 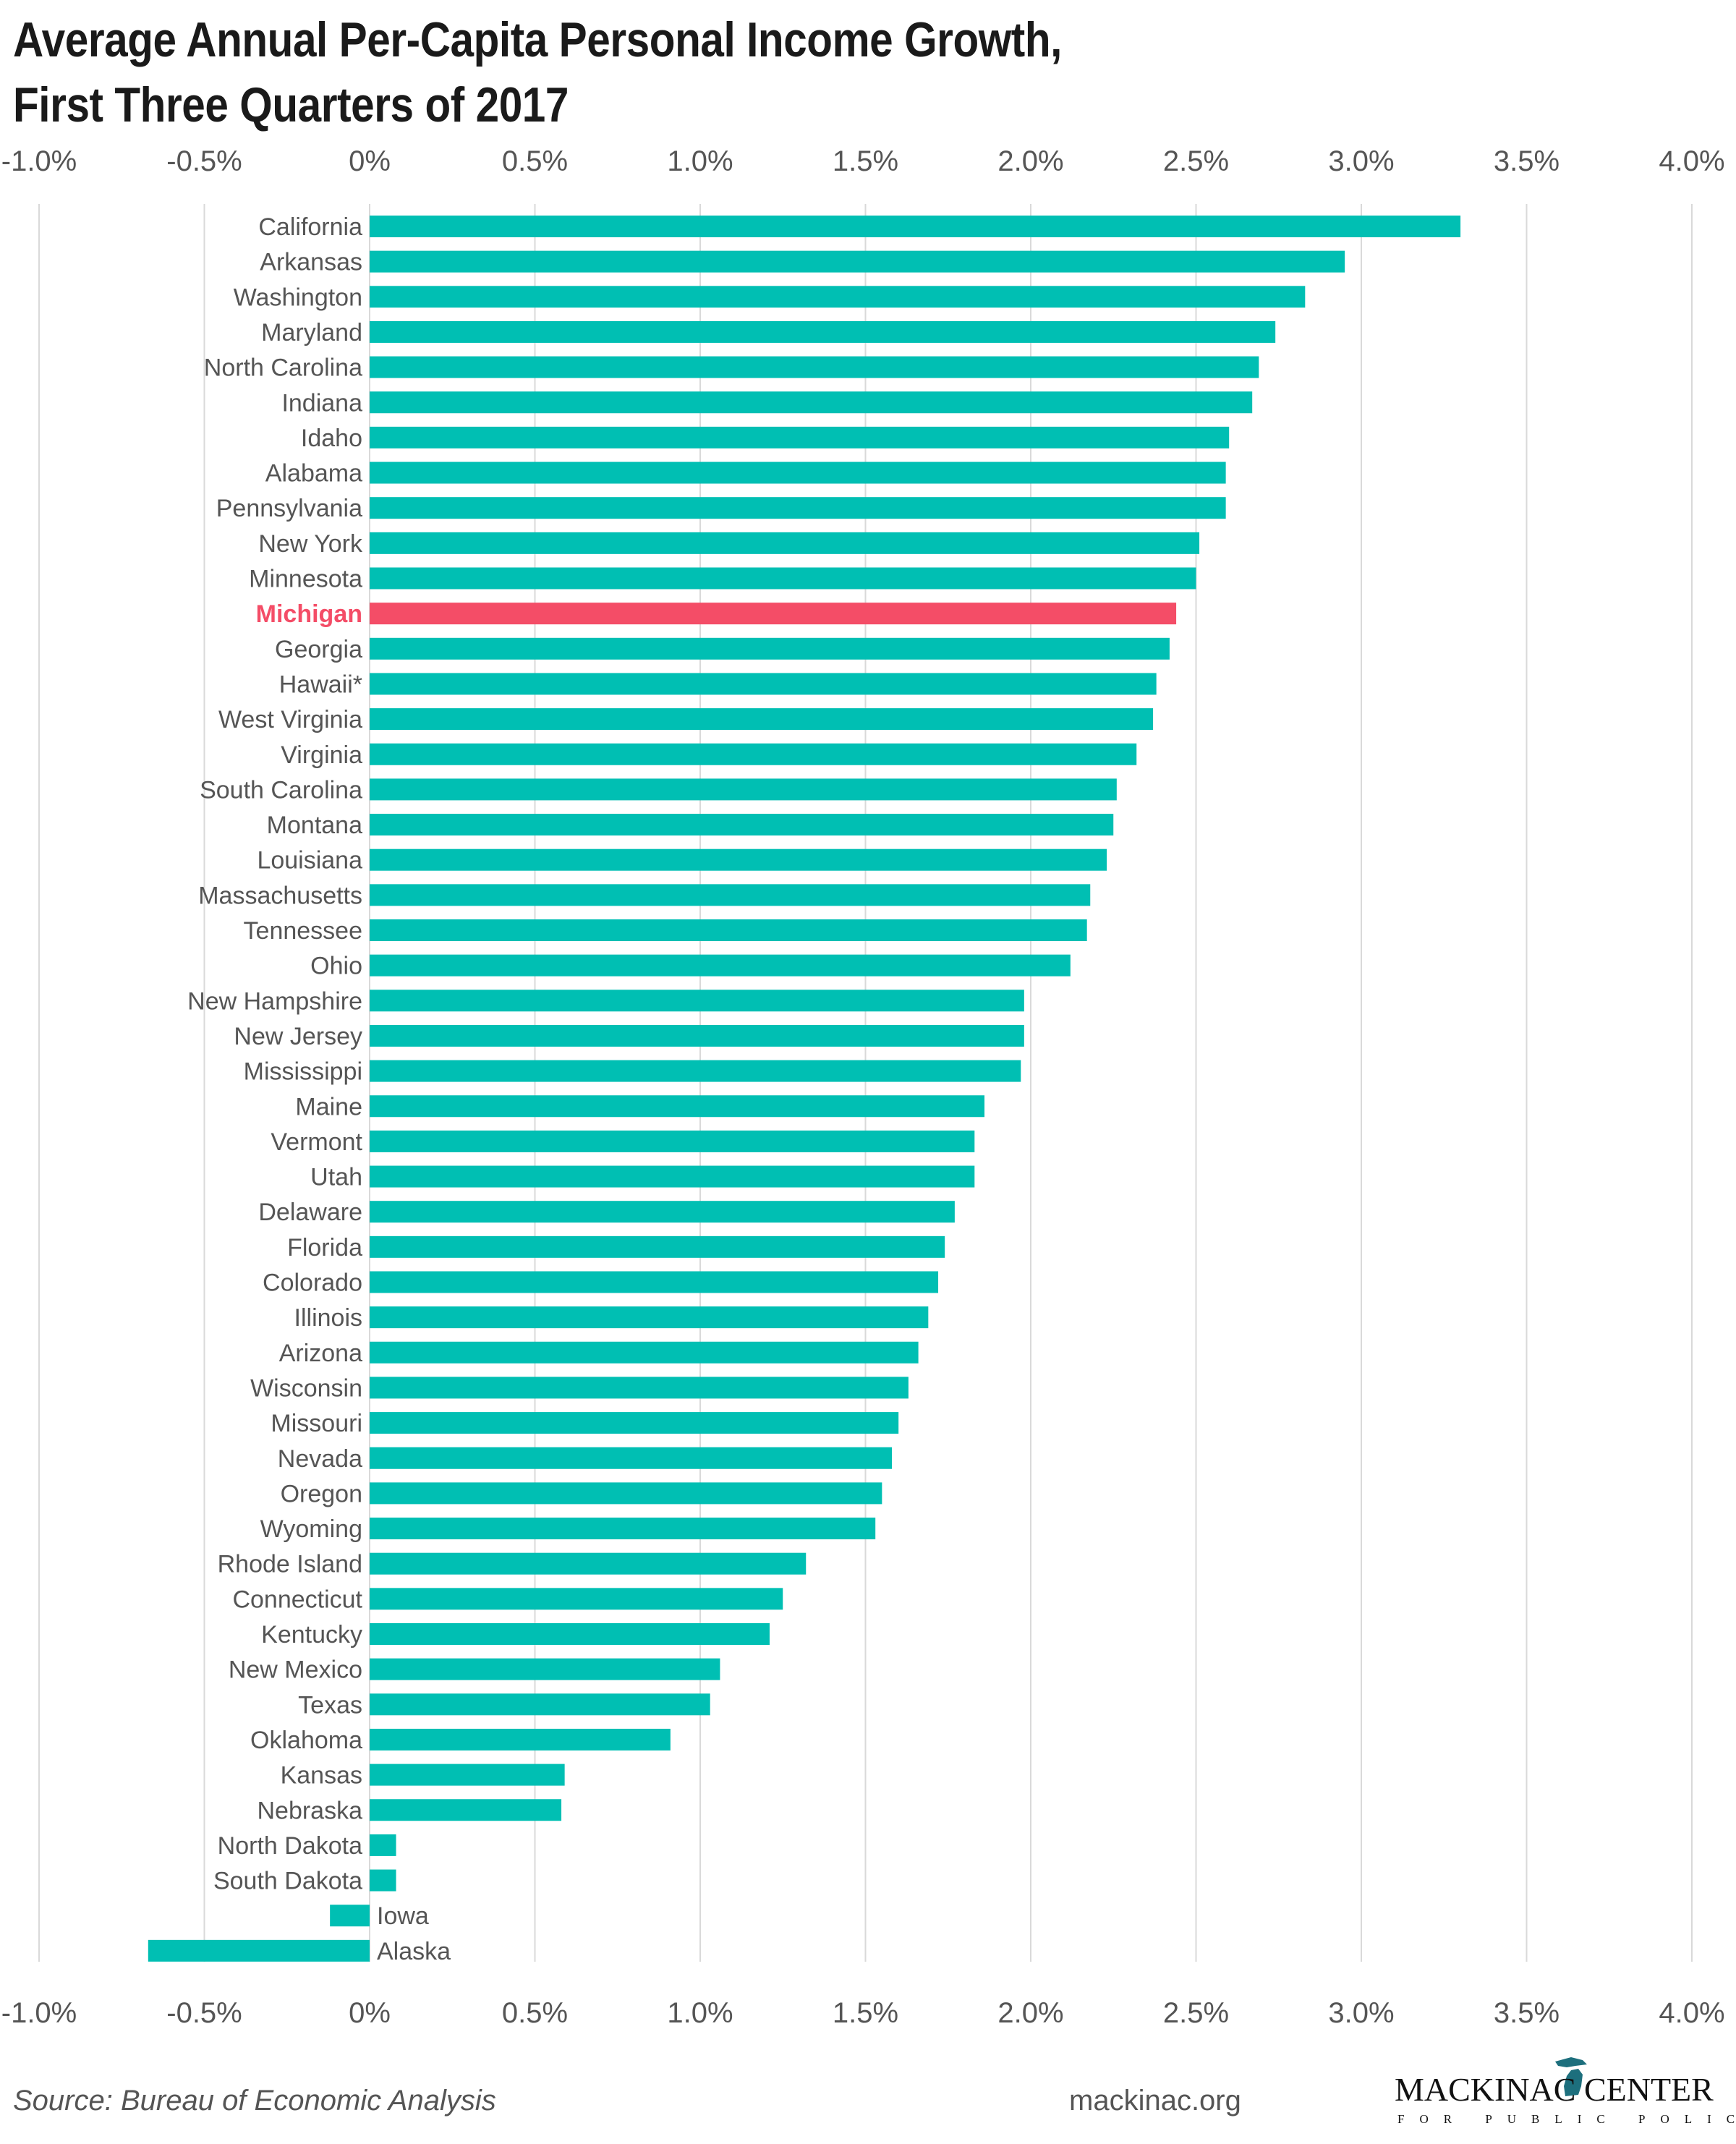 I want to click on bar-minnesota, so click(x=783, y=578).